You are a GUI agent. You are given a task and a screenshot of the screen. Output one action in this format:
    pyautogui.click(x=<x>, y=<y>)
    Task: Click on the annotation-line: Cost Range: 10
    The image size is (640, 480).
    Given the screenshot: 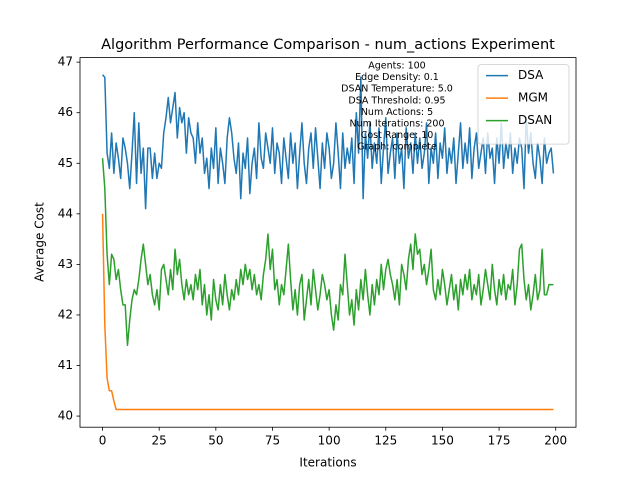 What is the action you would take?
    pyautogui.click(x=397, y=135)
    